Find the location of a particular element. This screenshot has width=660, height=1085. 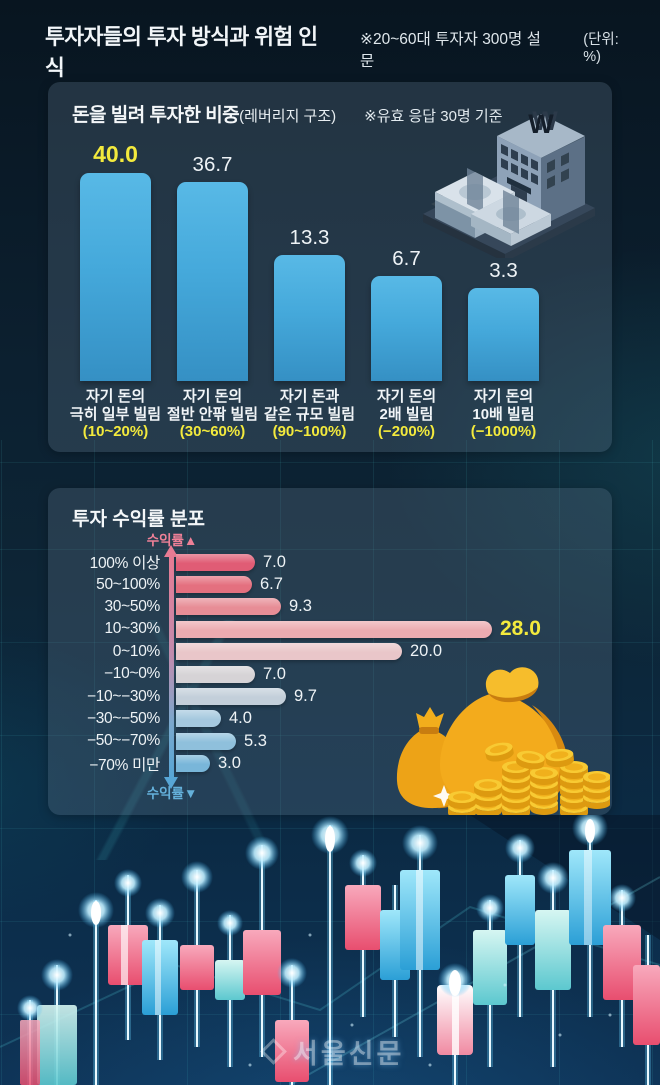

returns-axis-arrow is located at coordinates (171, 667).